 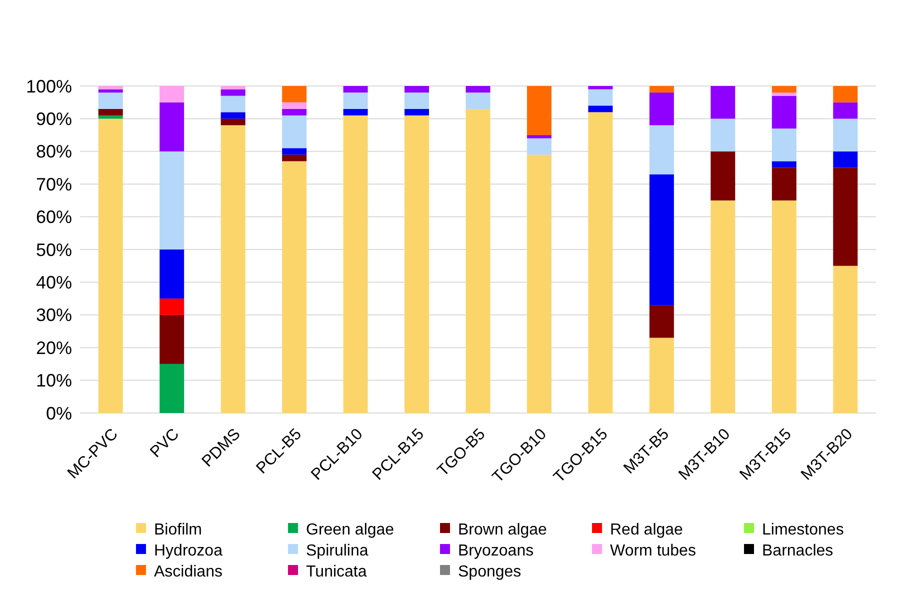 What do you see at coordinates (178, 530) in the screenshot?
I see `legend-label: Biofilm` at bounding box center [178, 530].